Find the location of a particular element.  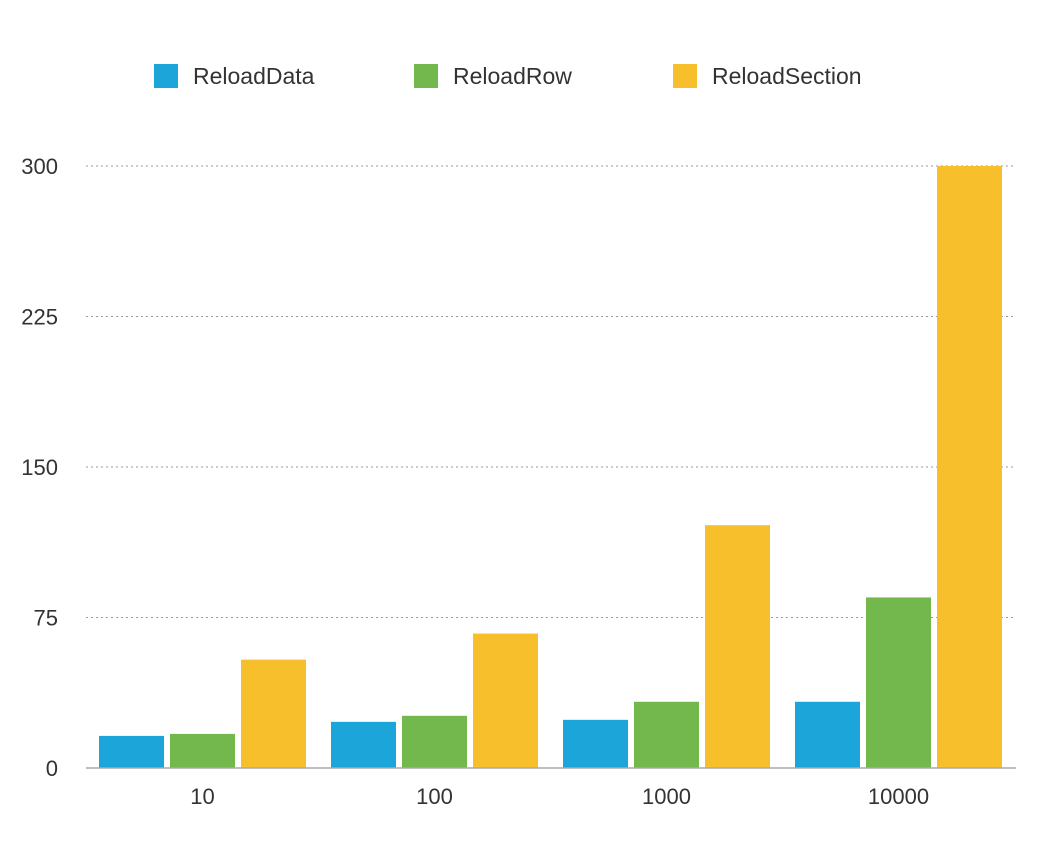

y-axis-ticks: 0 75 150 225 300 is located at coordinates (39, 467).